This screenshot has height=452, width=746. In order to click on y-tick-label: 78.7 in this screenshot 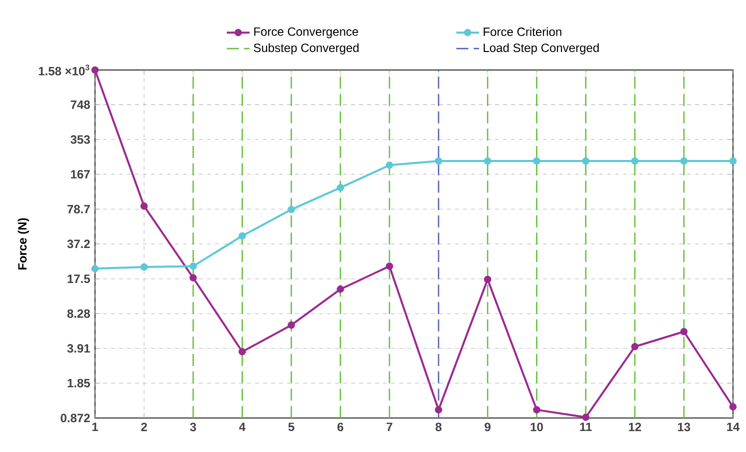, I will do `click(78, 209)`.